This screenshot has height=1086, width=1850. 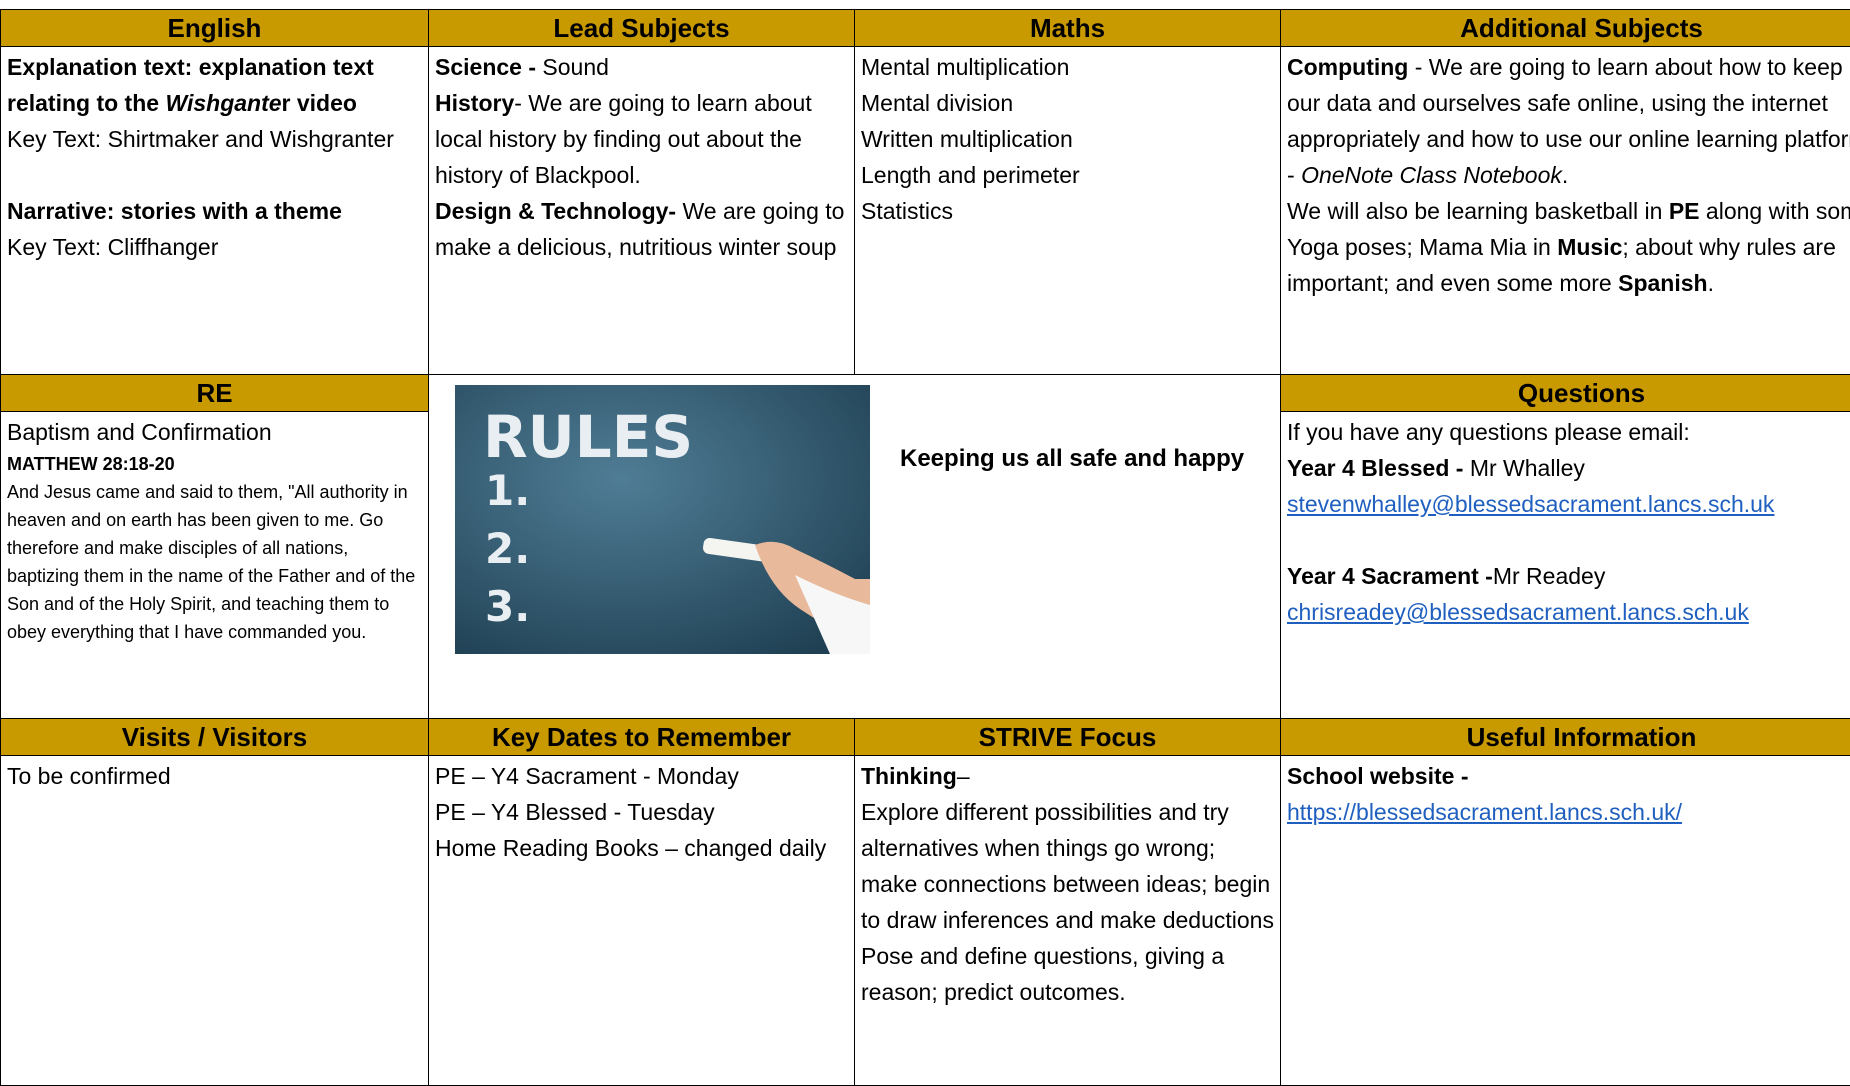 What do you see at coordinates (641, 812) in the screenshot?
I see `list-item: PE – Y4 Blessed - Tuesday` at bounding box center [641, 812].